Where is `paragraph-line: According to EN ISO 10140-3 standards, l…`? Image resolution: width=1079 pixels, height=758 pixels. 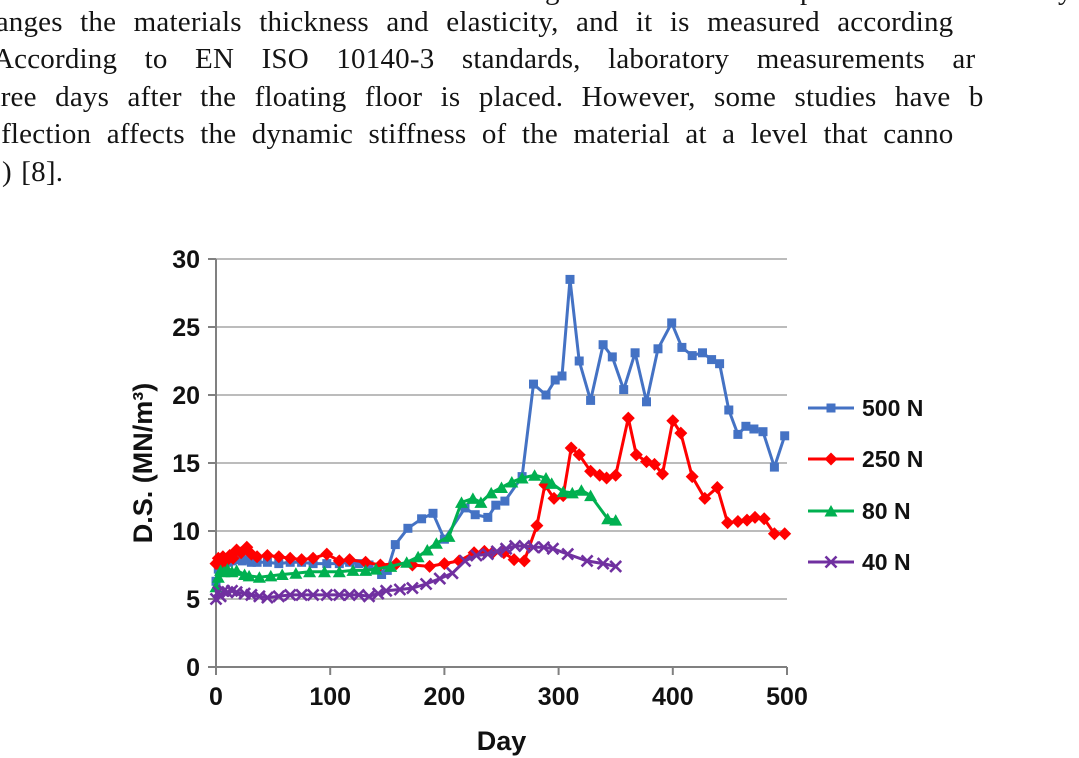
paragraph-line: According to EN ISO 10140-3 standards, l… is located at coordinates (488, 59).